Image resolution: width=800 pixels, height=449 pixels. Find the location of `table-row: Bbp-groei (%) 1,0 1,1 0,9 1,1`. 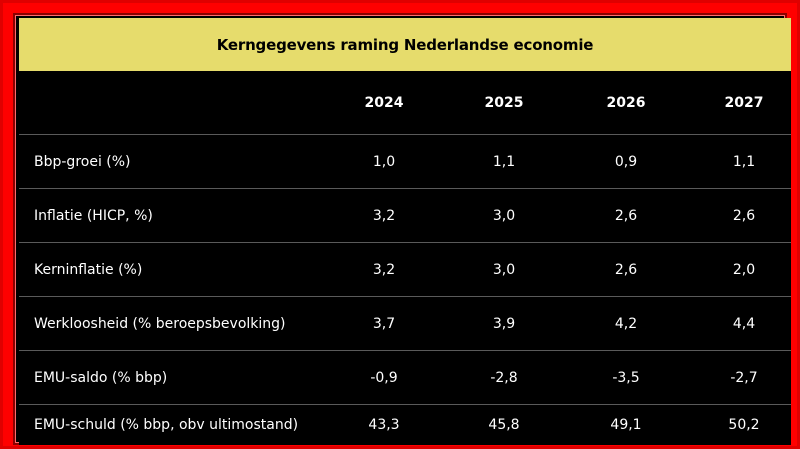

table-row: Bbp-groei (%) 1,0 1,1 0,9 1,1 is located at coordinates (405, 162).